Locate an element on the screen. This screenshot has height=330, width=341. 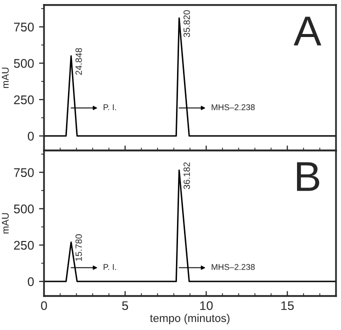
annotation: A is located at coordinates (308, 31).